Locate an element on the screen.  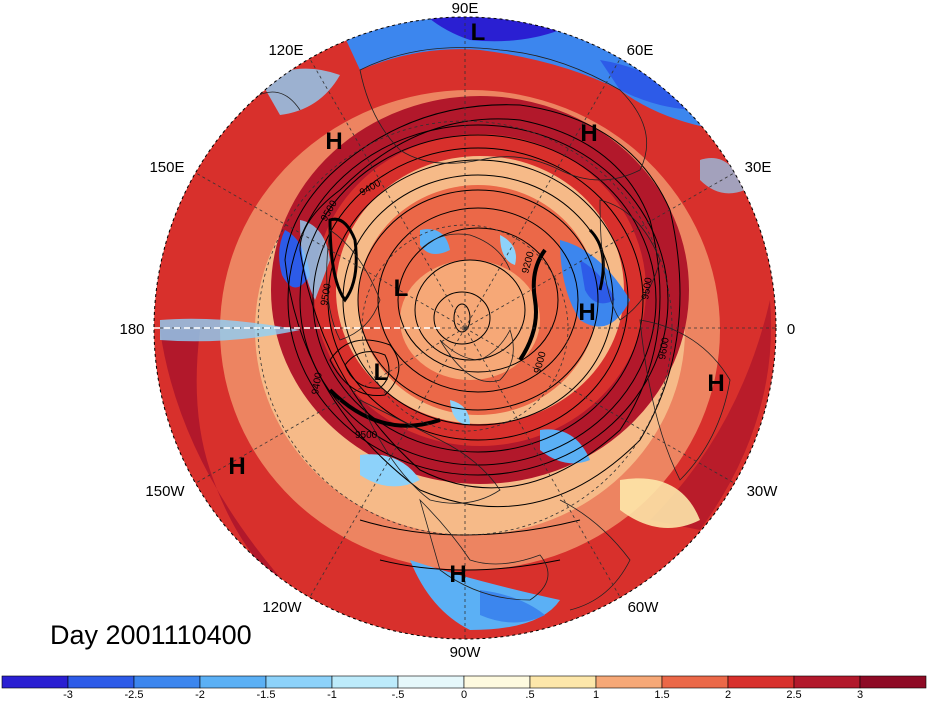
lon-label-150w: 150W is located at coordinates (165, 491).